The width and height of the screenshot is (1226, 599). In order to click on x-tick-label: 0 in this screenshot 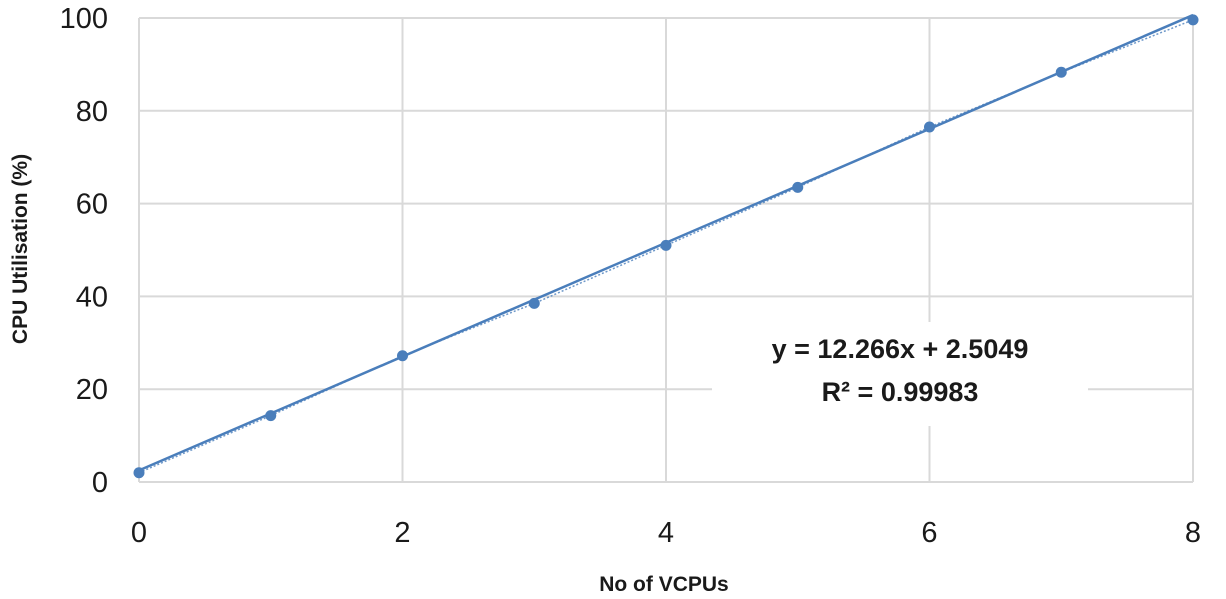, I will do `click(139, 533)`.